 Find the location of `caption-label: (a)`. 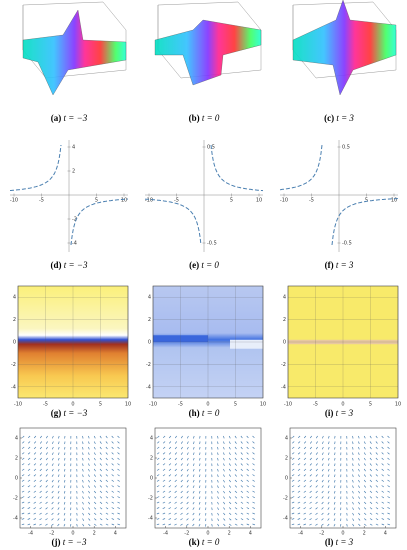

caption-label: (a) is located at coordinates (56, 118).